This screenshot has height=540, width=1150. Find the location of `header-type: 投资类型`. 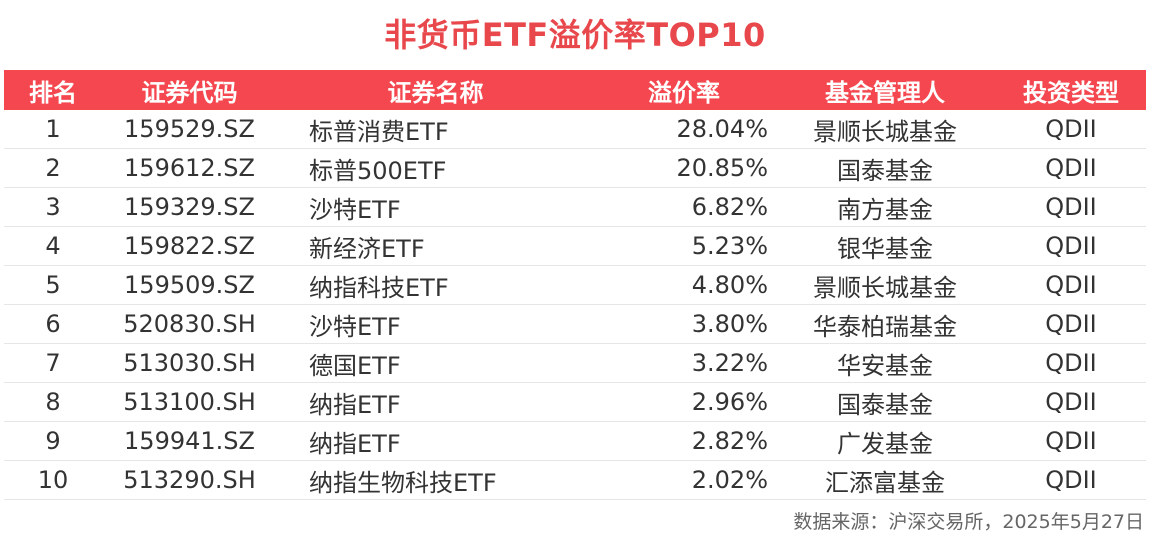

header-type: 投资类型 is located at coordinates (1071, 90).